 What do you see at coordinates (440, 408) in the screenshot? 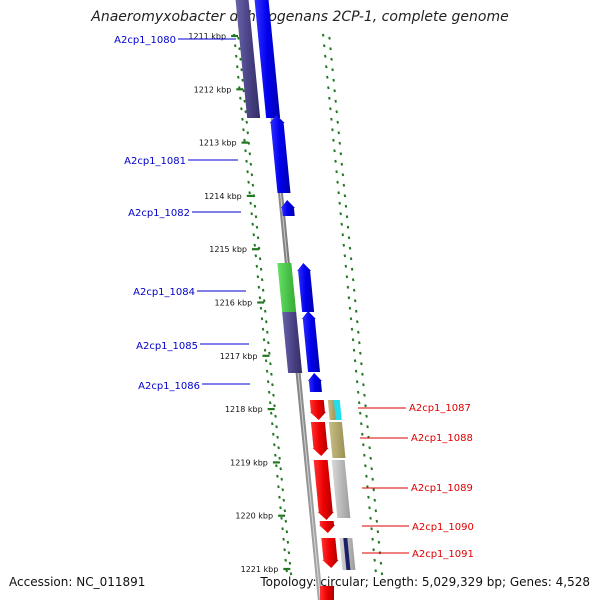
I see `gene-label-text: A2cp1_1087` at bounding box center [440, 408].